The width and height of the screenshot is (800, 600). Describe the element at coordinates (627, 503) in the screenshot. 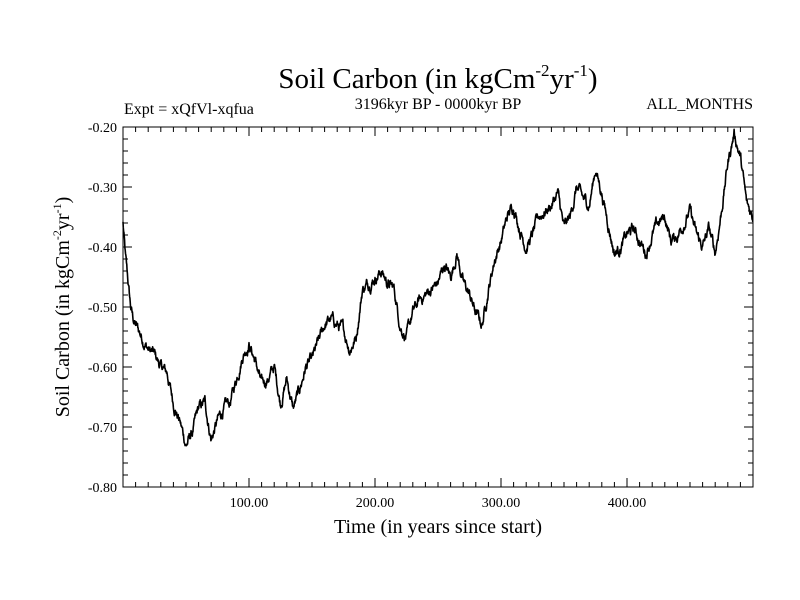

I see `x-tick-label: 400.00` at that location.